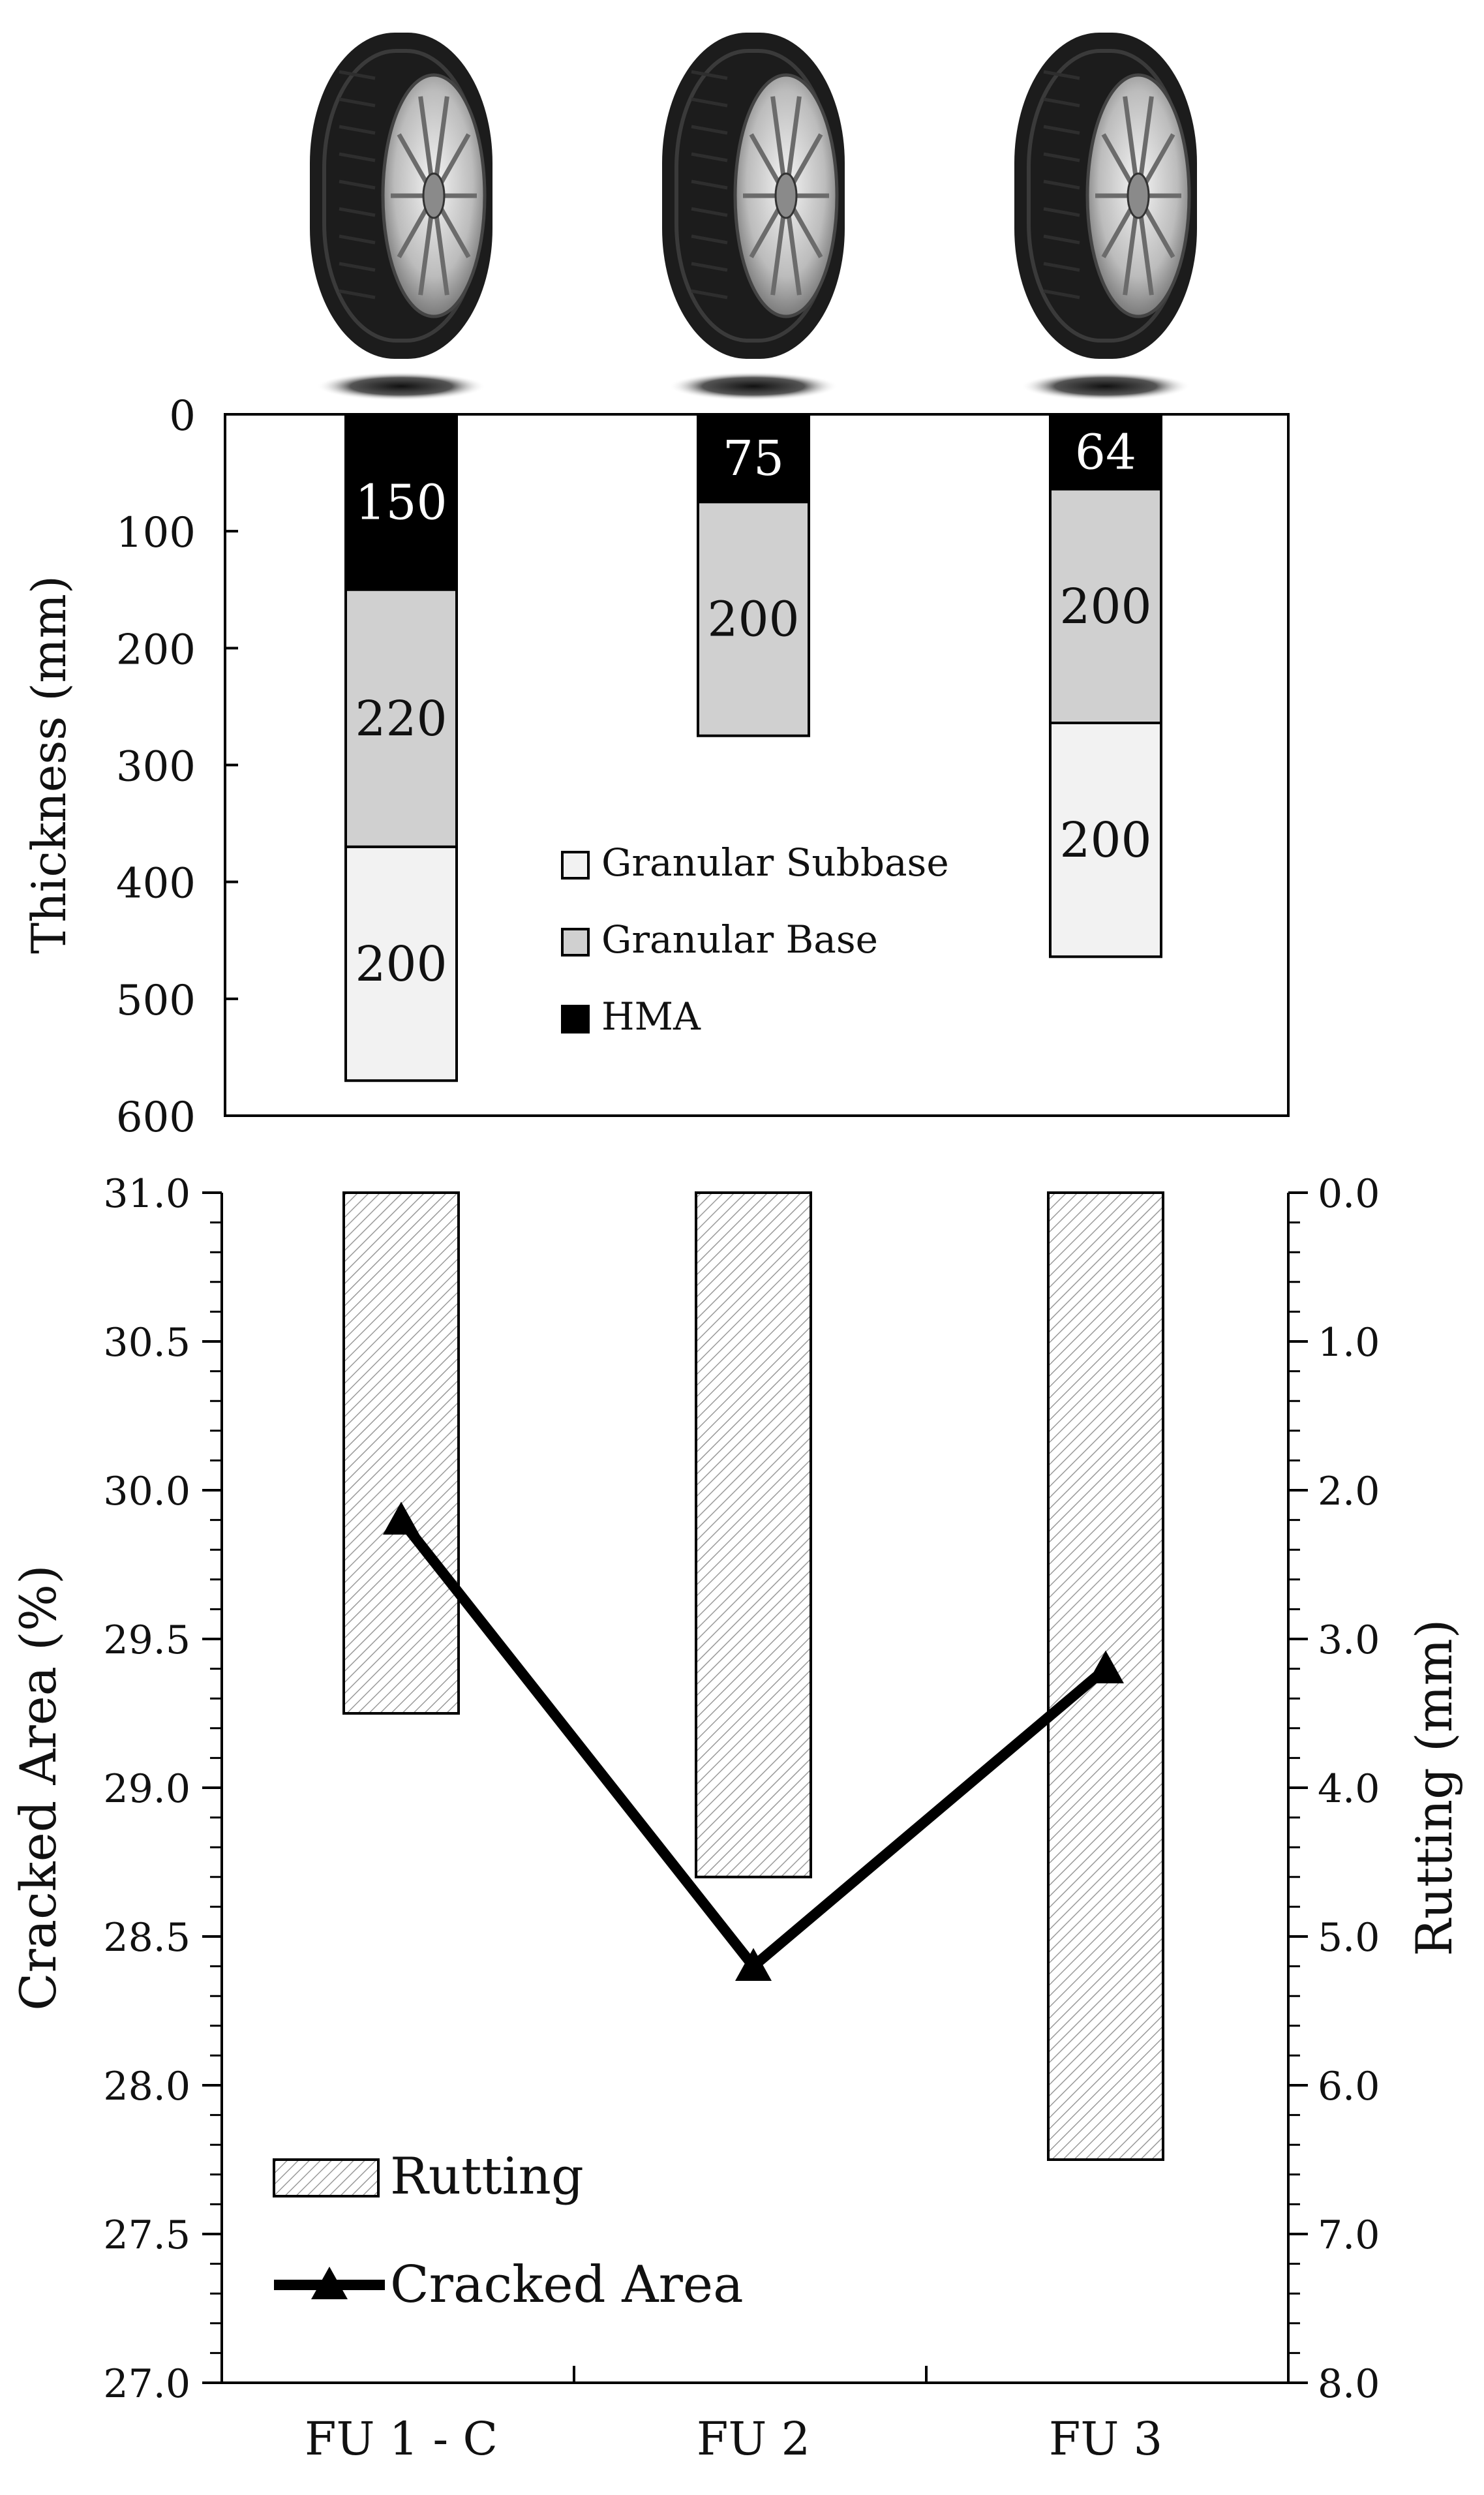 This screenshot has height=2495, width=1484. Describe the element at coordinates (401, 1453) in the screenshot. I see `fu1-rutting-bar` at that location.